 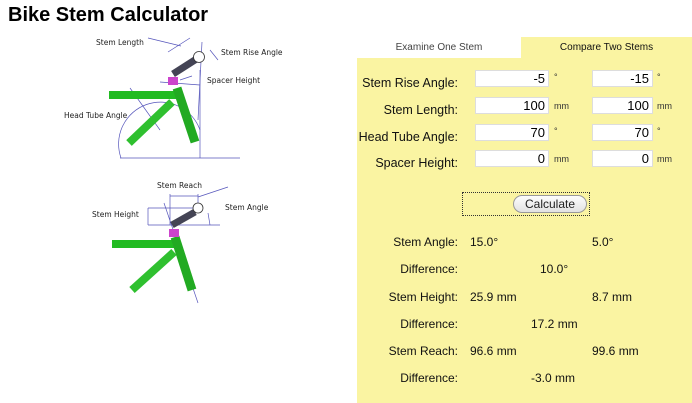 What do you see at coordinates (615, 351) in the screenshot?
I see `stem-reach-b: 99.6 mm` at bounding box center [615, 351].